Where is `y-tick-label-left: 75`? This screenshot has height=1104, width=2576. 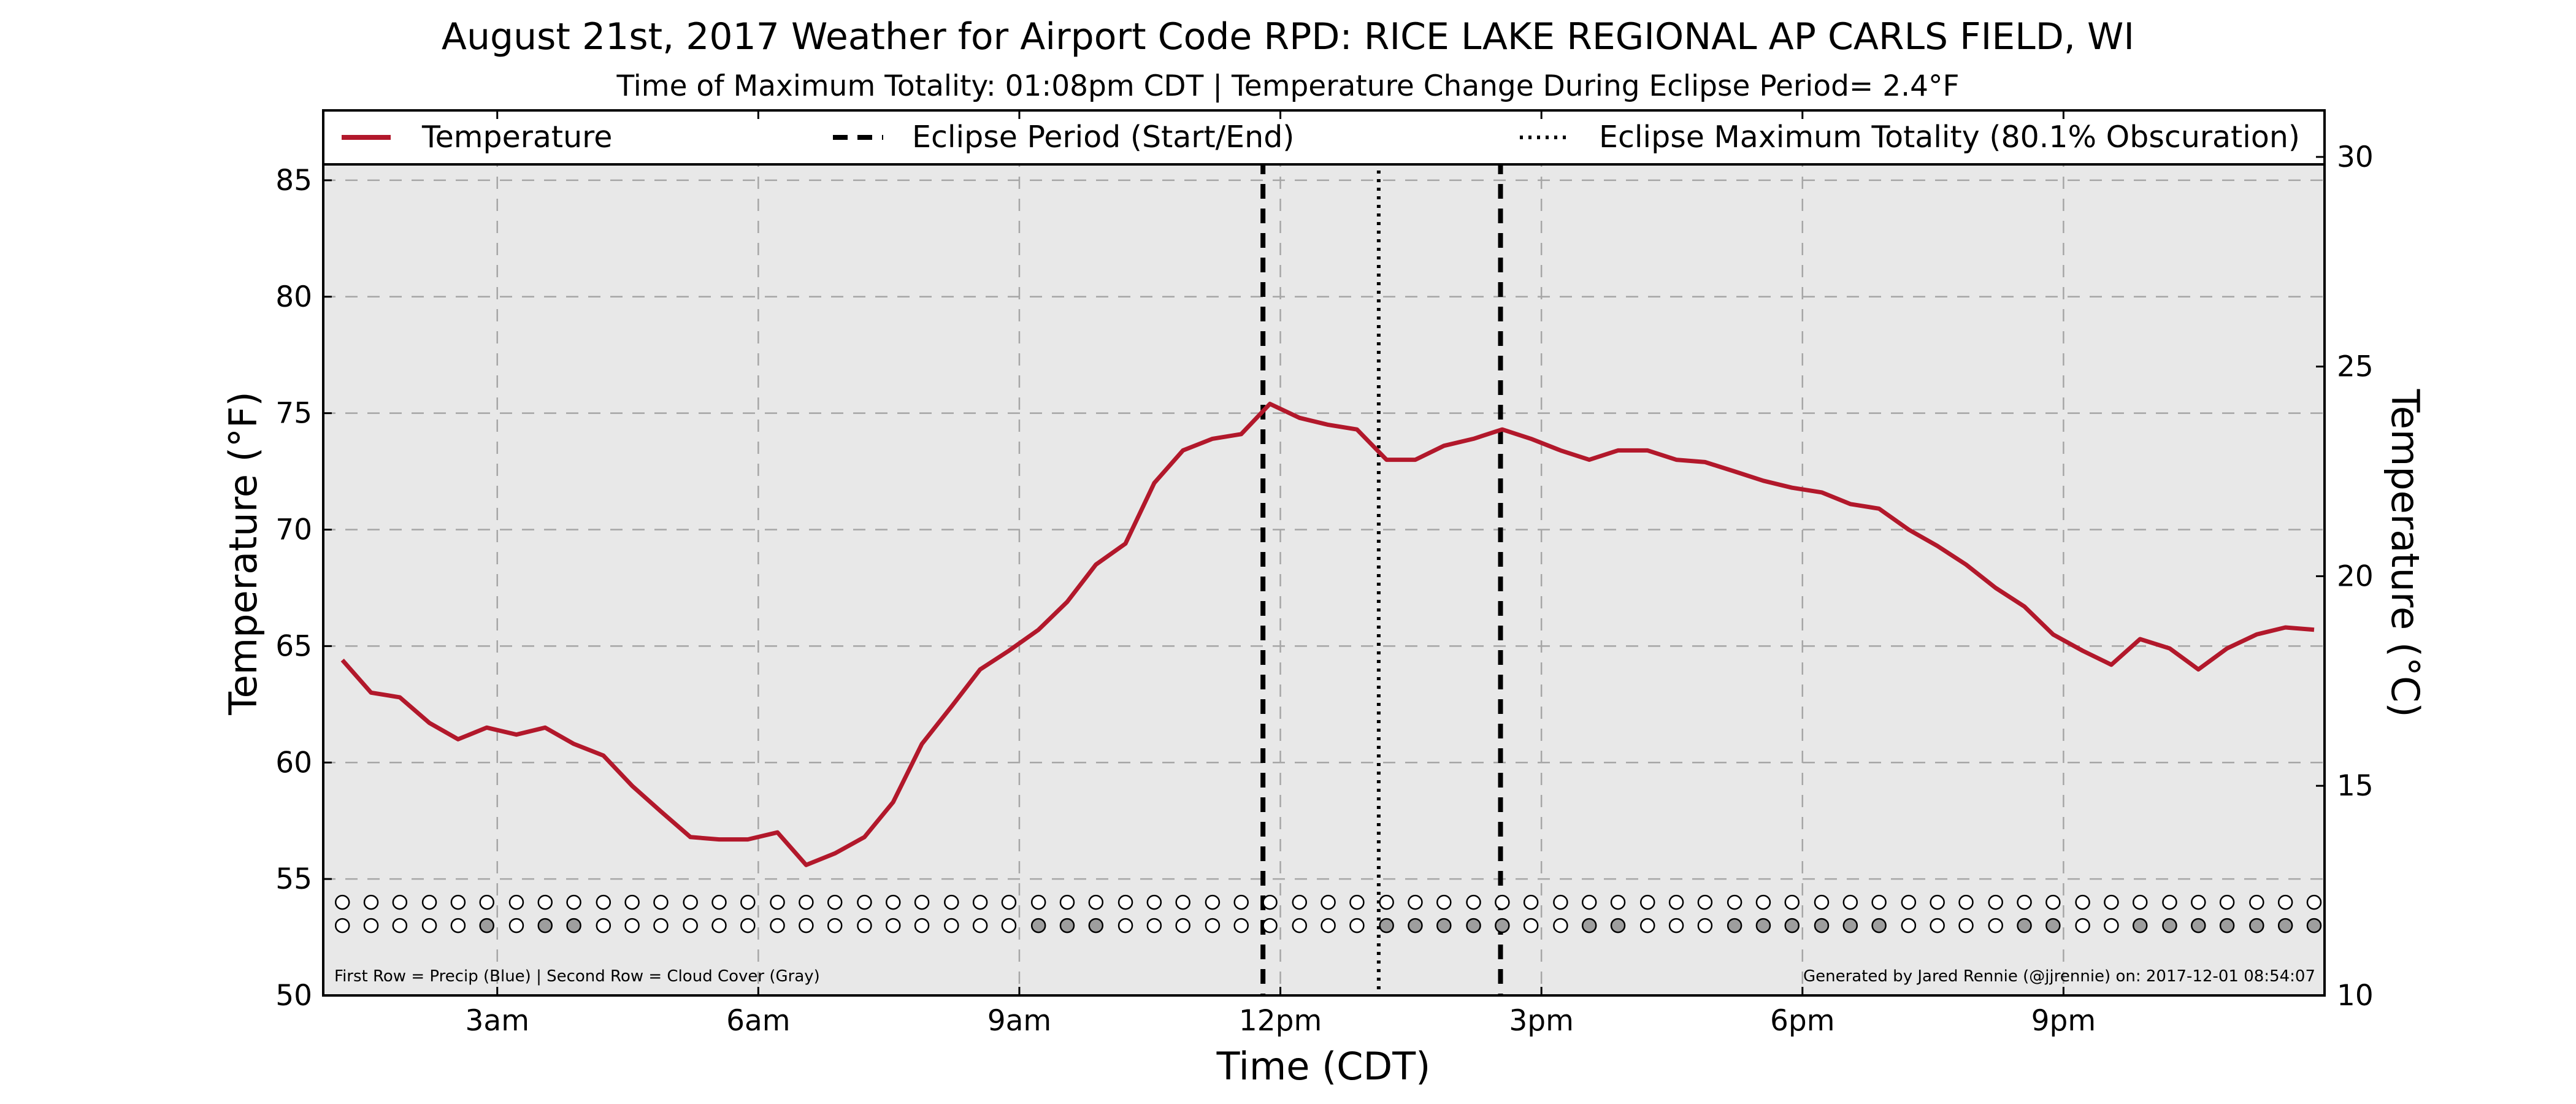
y-tick-label-left: 75 is located at coordinates (293, 414).